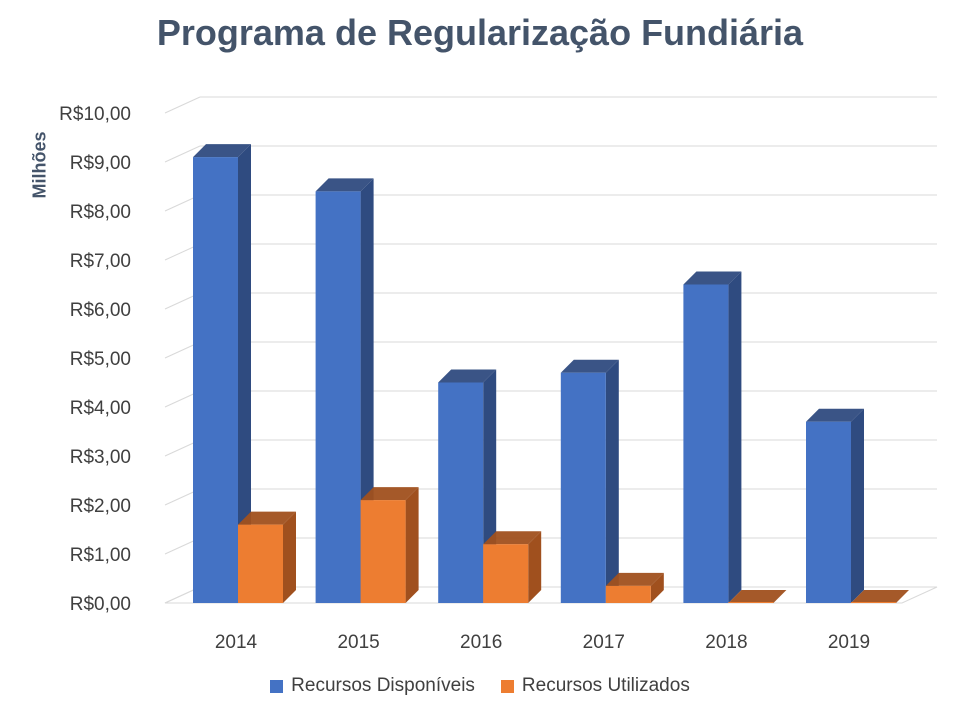 The image size is (960, 720). Describe the element at coordinates (835, 415) in the screenshot. I see `bar-2019-s0-top` at that location.